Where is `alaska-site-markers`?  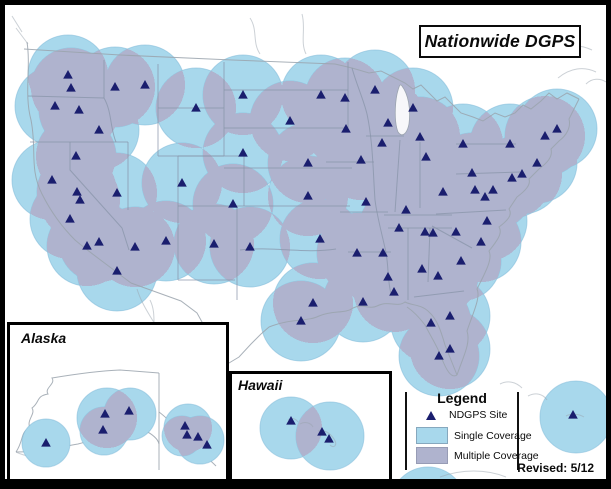 alaska-site-markers is located at coordinates (126, 427).